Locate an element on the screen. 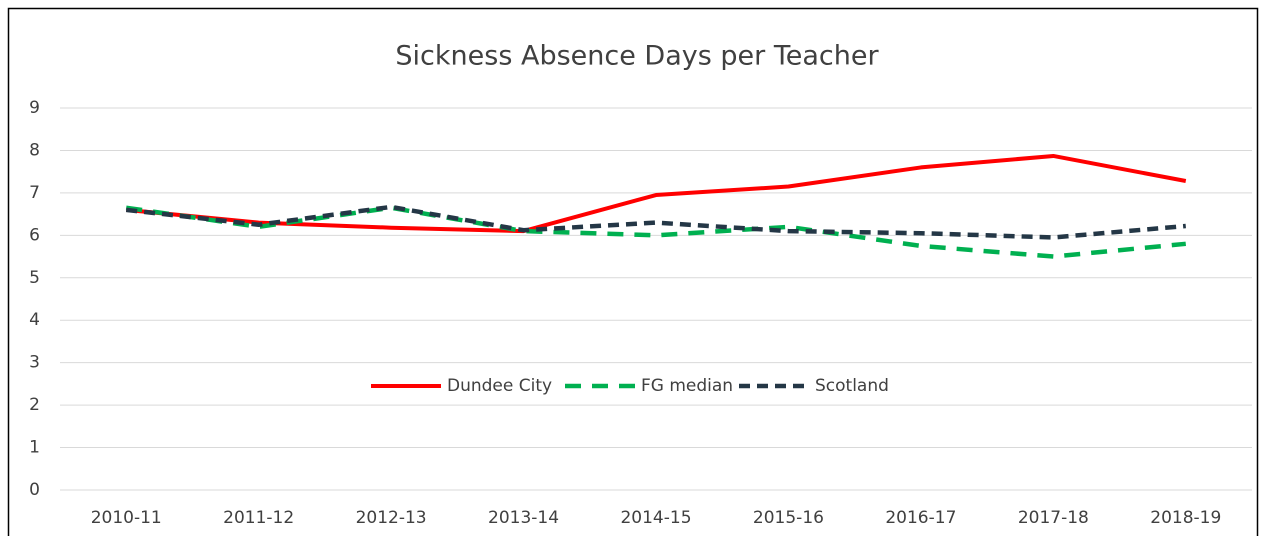 The image size is (1266, 536). y-tick-label: 8 is located at coordinates (34, 150).